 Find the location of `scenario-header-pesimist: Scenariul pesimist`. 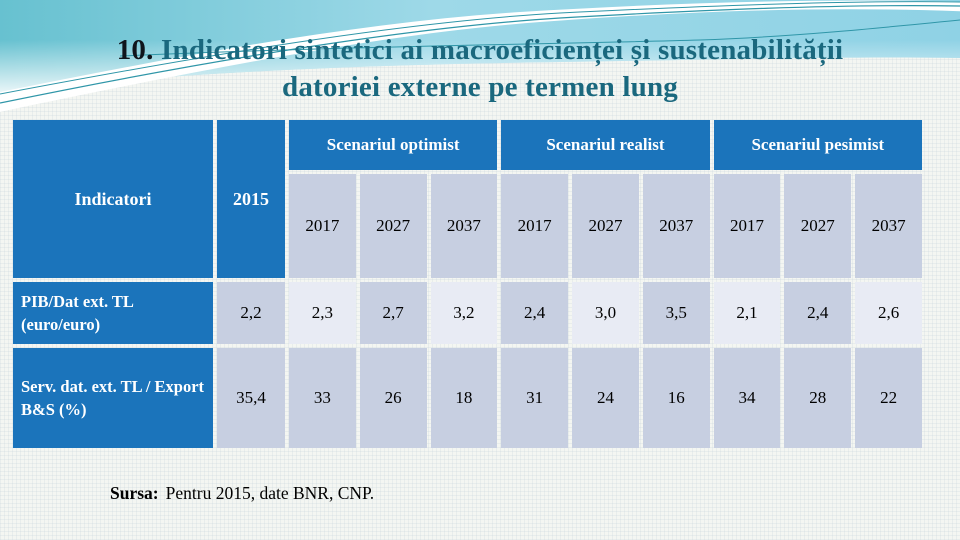

scenario-header-pesimist: Scenariul pesimist is located at coordinates (817, 145).